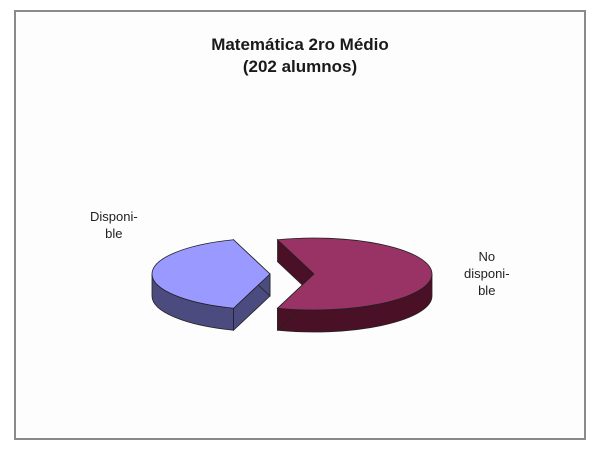 The image size is (599, 452). I want to click on pie-slice-no-disponible, so click(354, 274).